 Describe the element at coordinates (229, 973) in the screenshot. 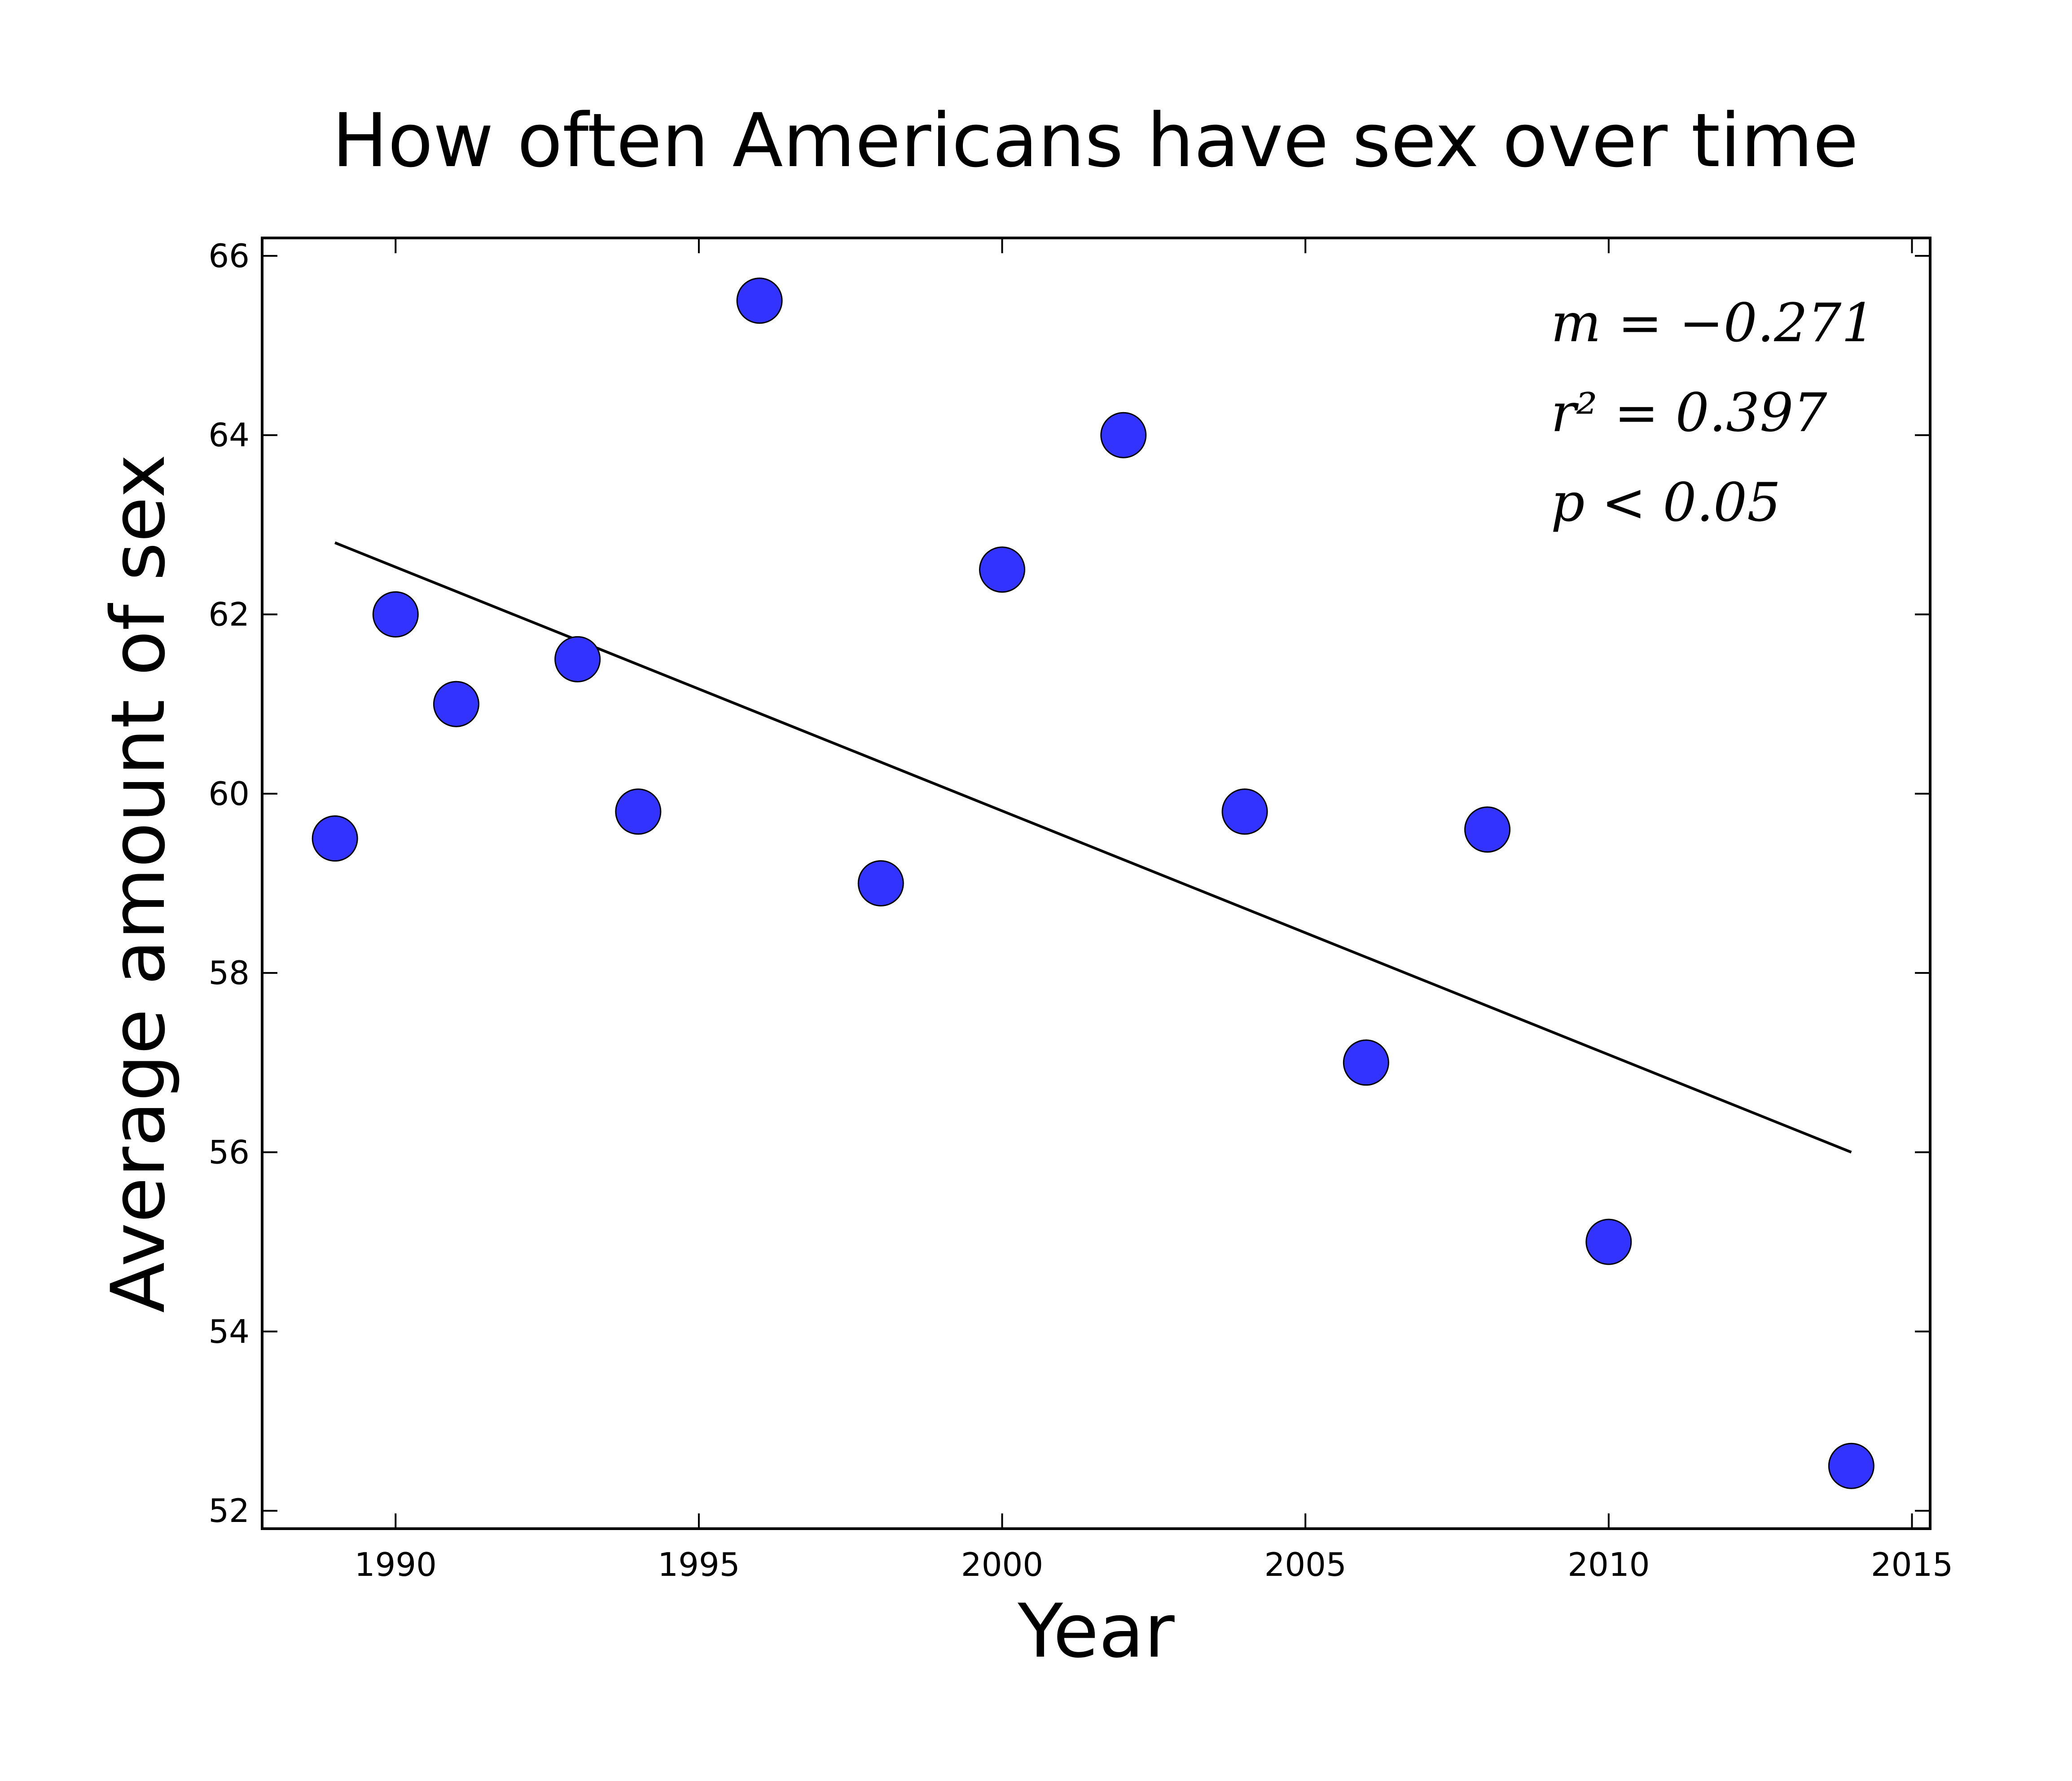

I see `y-tick-label: 58` at that location.